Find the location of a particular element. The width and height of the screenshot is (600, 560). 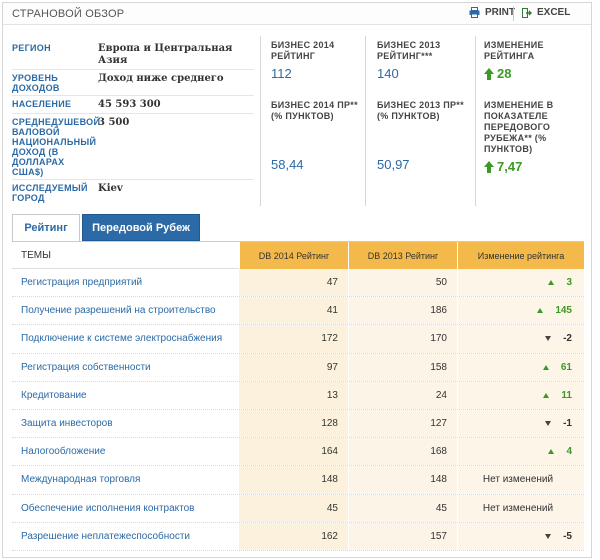

metric-value: 50,97 is located at coordinates (393, 164).